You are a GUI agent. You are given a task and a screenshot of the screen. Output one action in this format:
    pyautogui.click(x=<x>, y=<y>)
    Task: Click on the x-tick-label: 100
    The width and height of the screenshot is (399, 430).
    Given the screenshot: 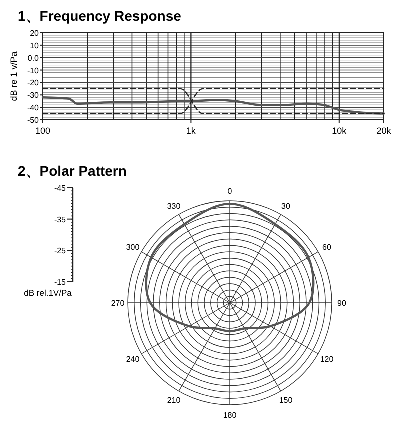 What is the action you would take?
    pyautogui.click(x=43, y=131)
    